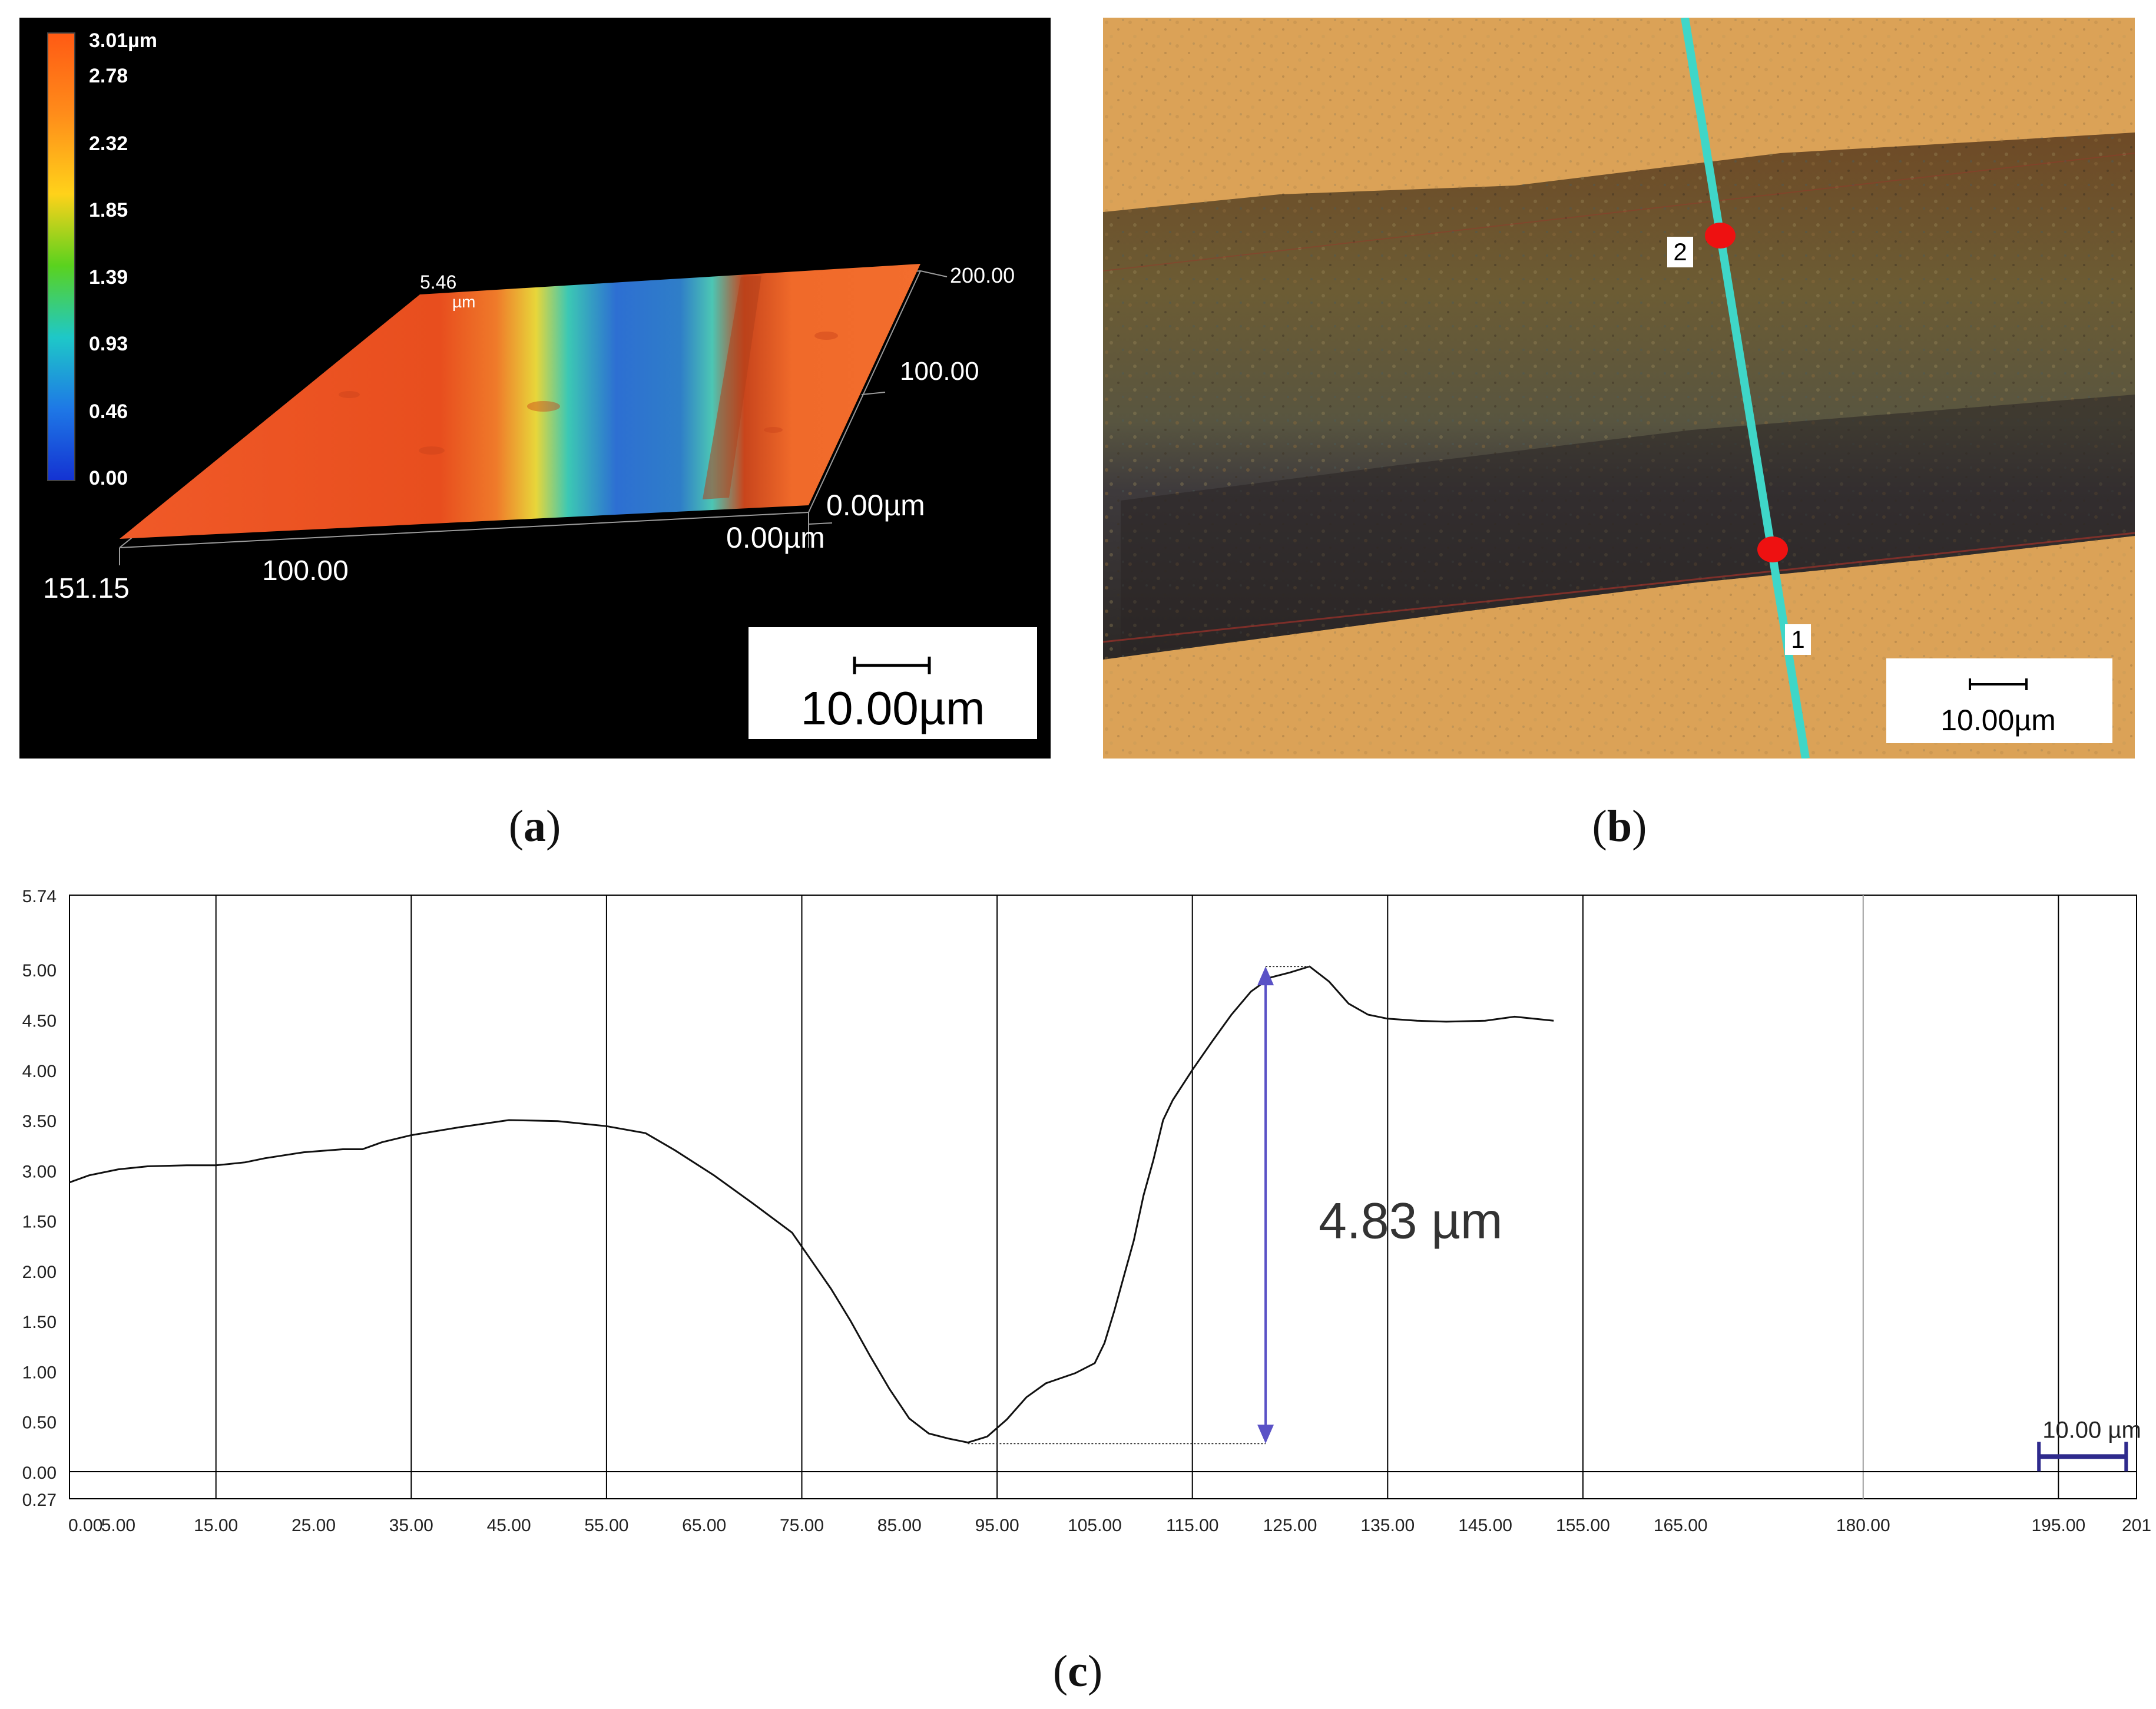 Image resolution: width=2156 pixels, height=1709 pixels. I want to click on x-tick-label: 180.00, so click(1863, 1526).